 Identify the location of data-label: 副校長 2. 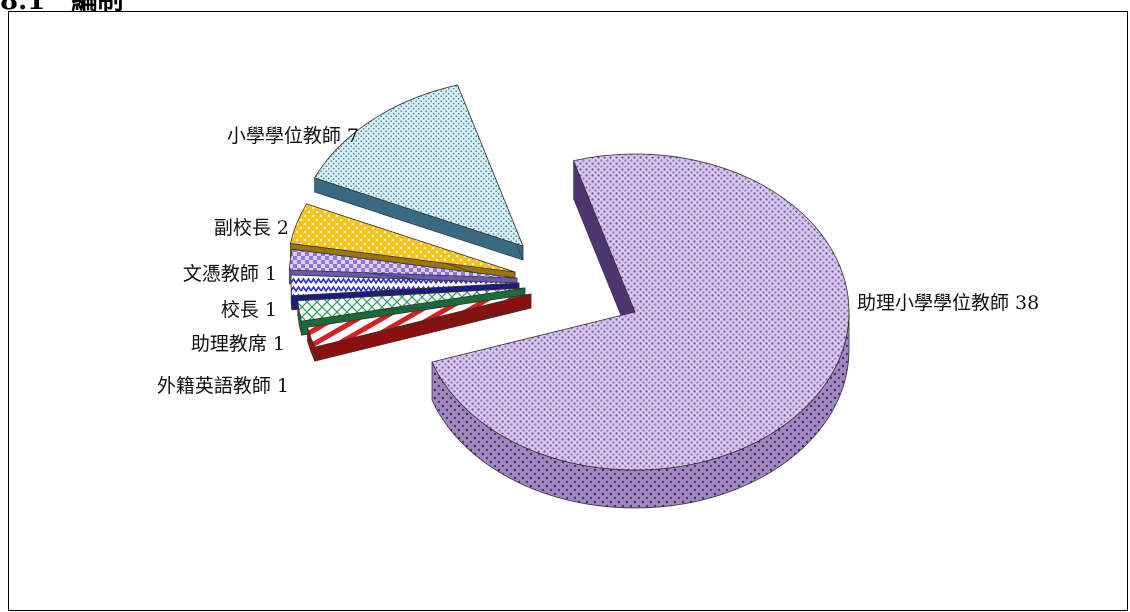
(251, 228).